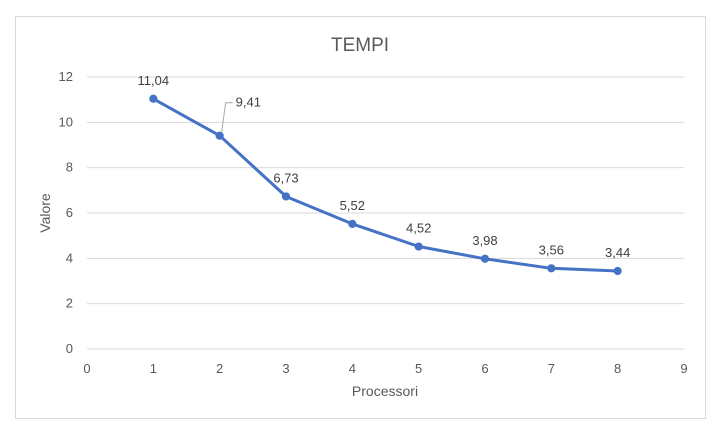 Image resolution: width=721 pixels, height=437 pixels. What do you see at coordinates (69, 348) in the screenshot?
I see `y-tick-label: 0` at bounding box center [69, 348].